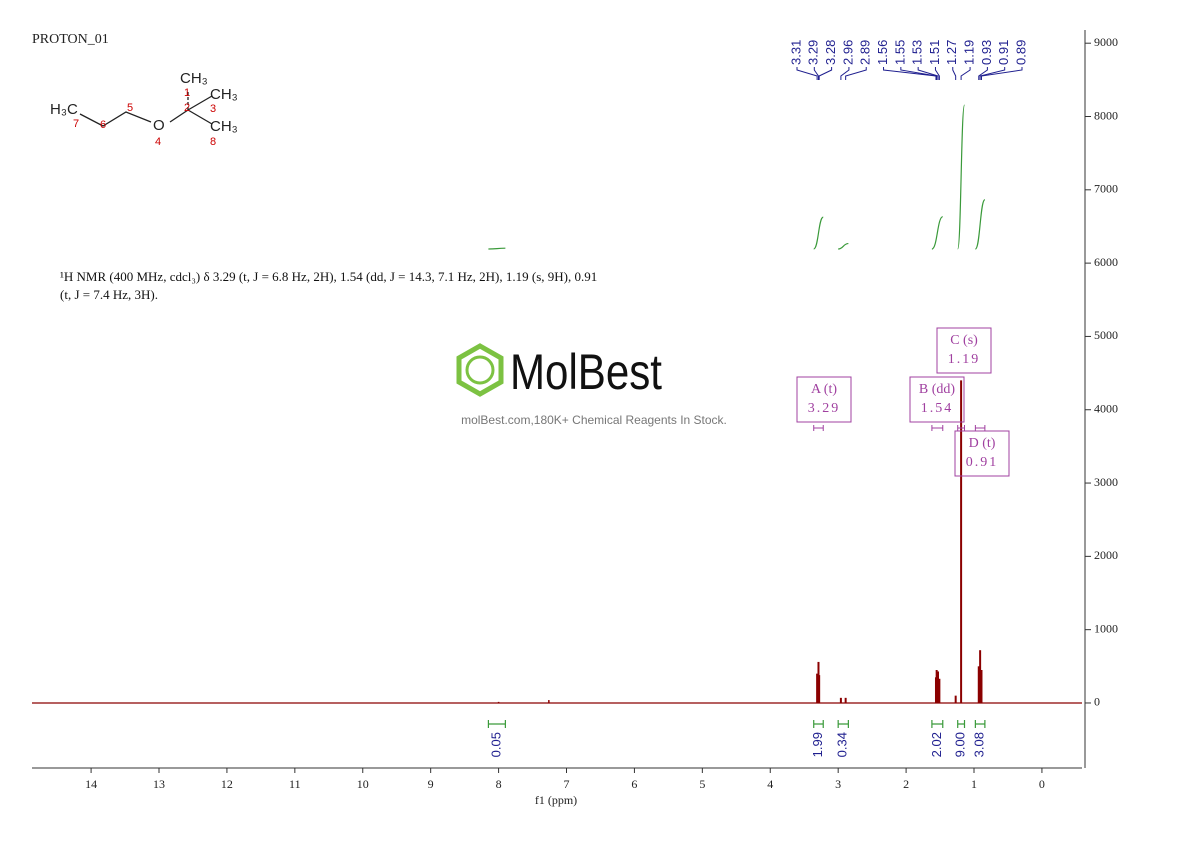  Describe the element at coordinates (64, 109) in the screenshot. I see `atom: H₃C` at that location.